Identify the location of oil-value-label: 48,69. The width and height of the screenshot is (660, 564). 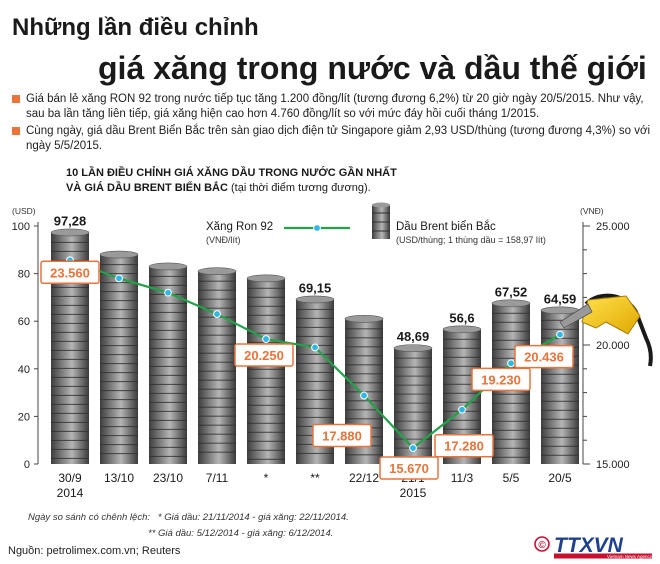
(413, 336).